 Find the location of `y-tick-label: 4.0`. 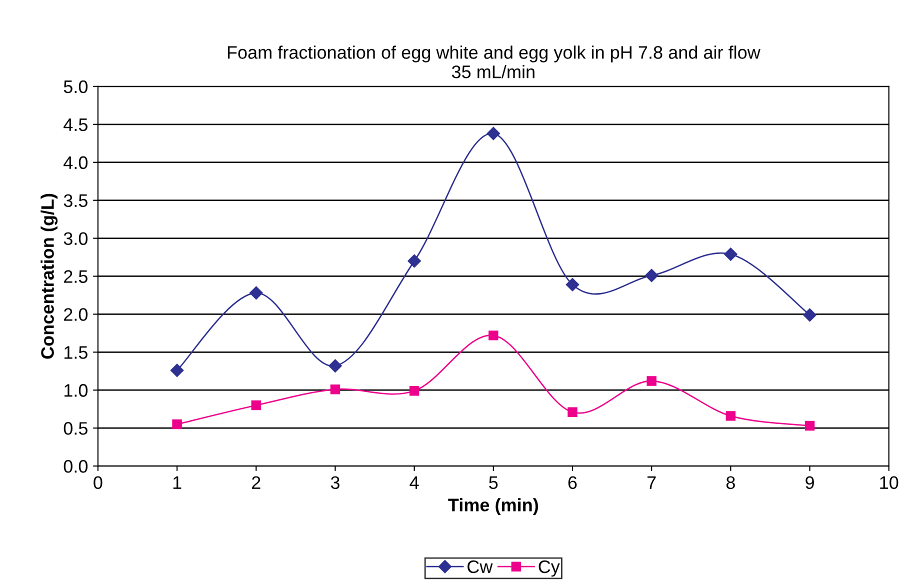

y-tick-label: 4.0 is located at coordinates (76, 163).